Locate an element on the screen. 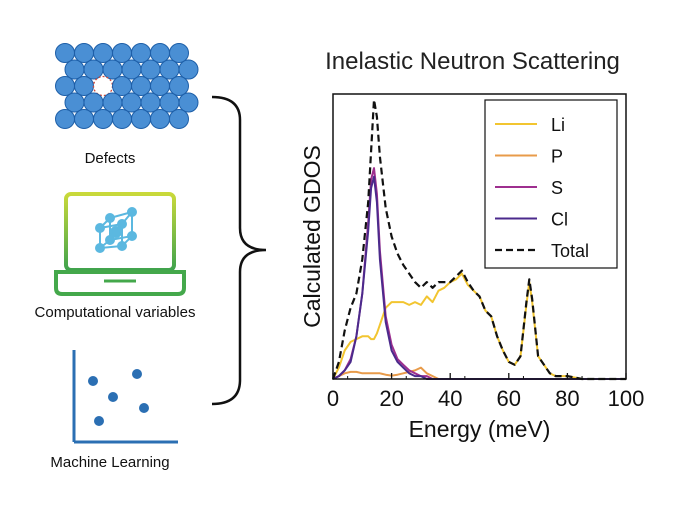 The width and height of the screenshot is (691, 528). x-tick-label: 40 is located at coordinates (450, 398).